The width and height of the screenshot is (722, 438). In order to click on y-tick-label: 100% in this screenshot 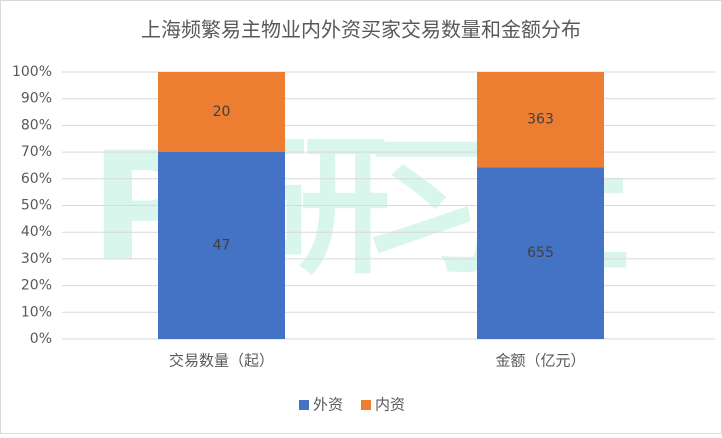, I will do `click(32, 72)`.